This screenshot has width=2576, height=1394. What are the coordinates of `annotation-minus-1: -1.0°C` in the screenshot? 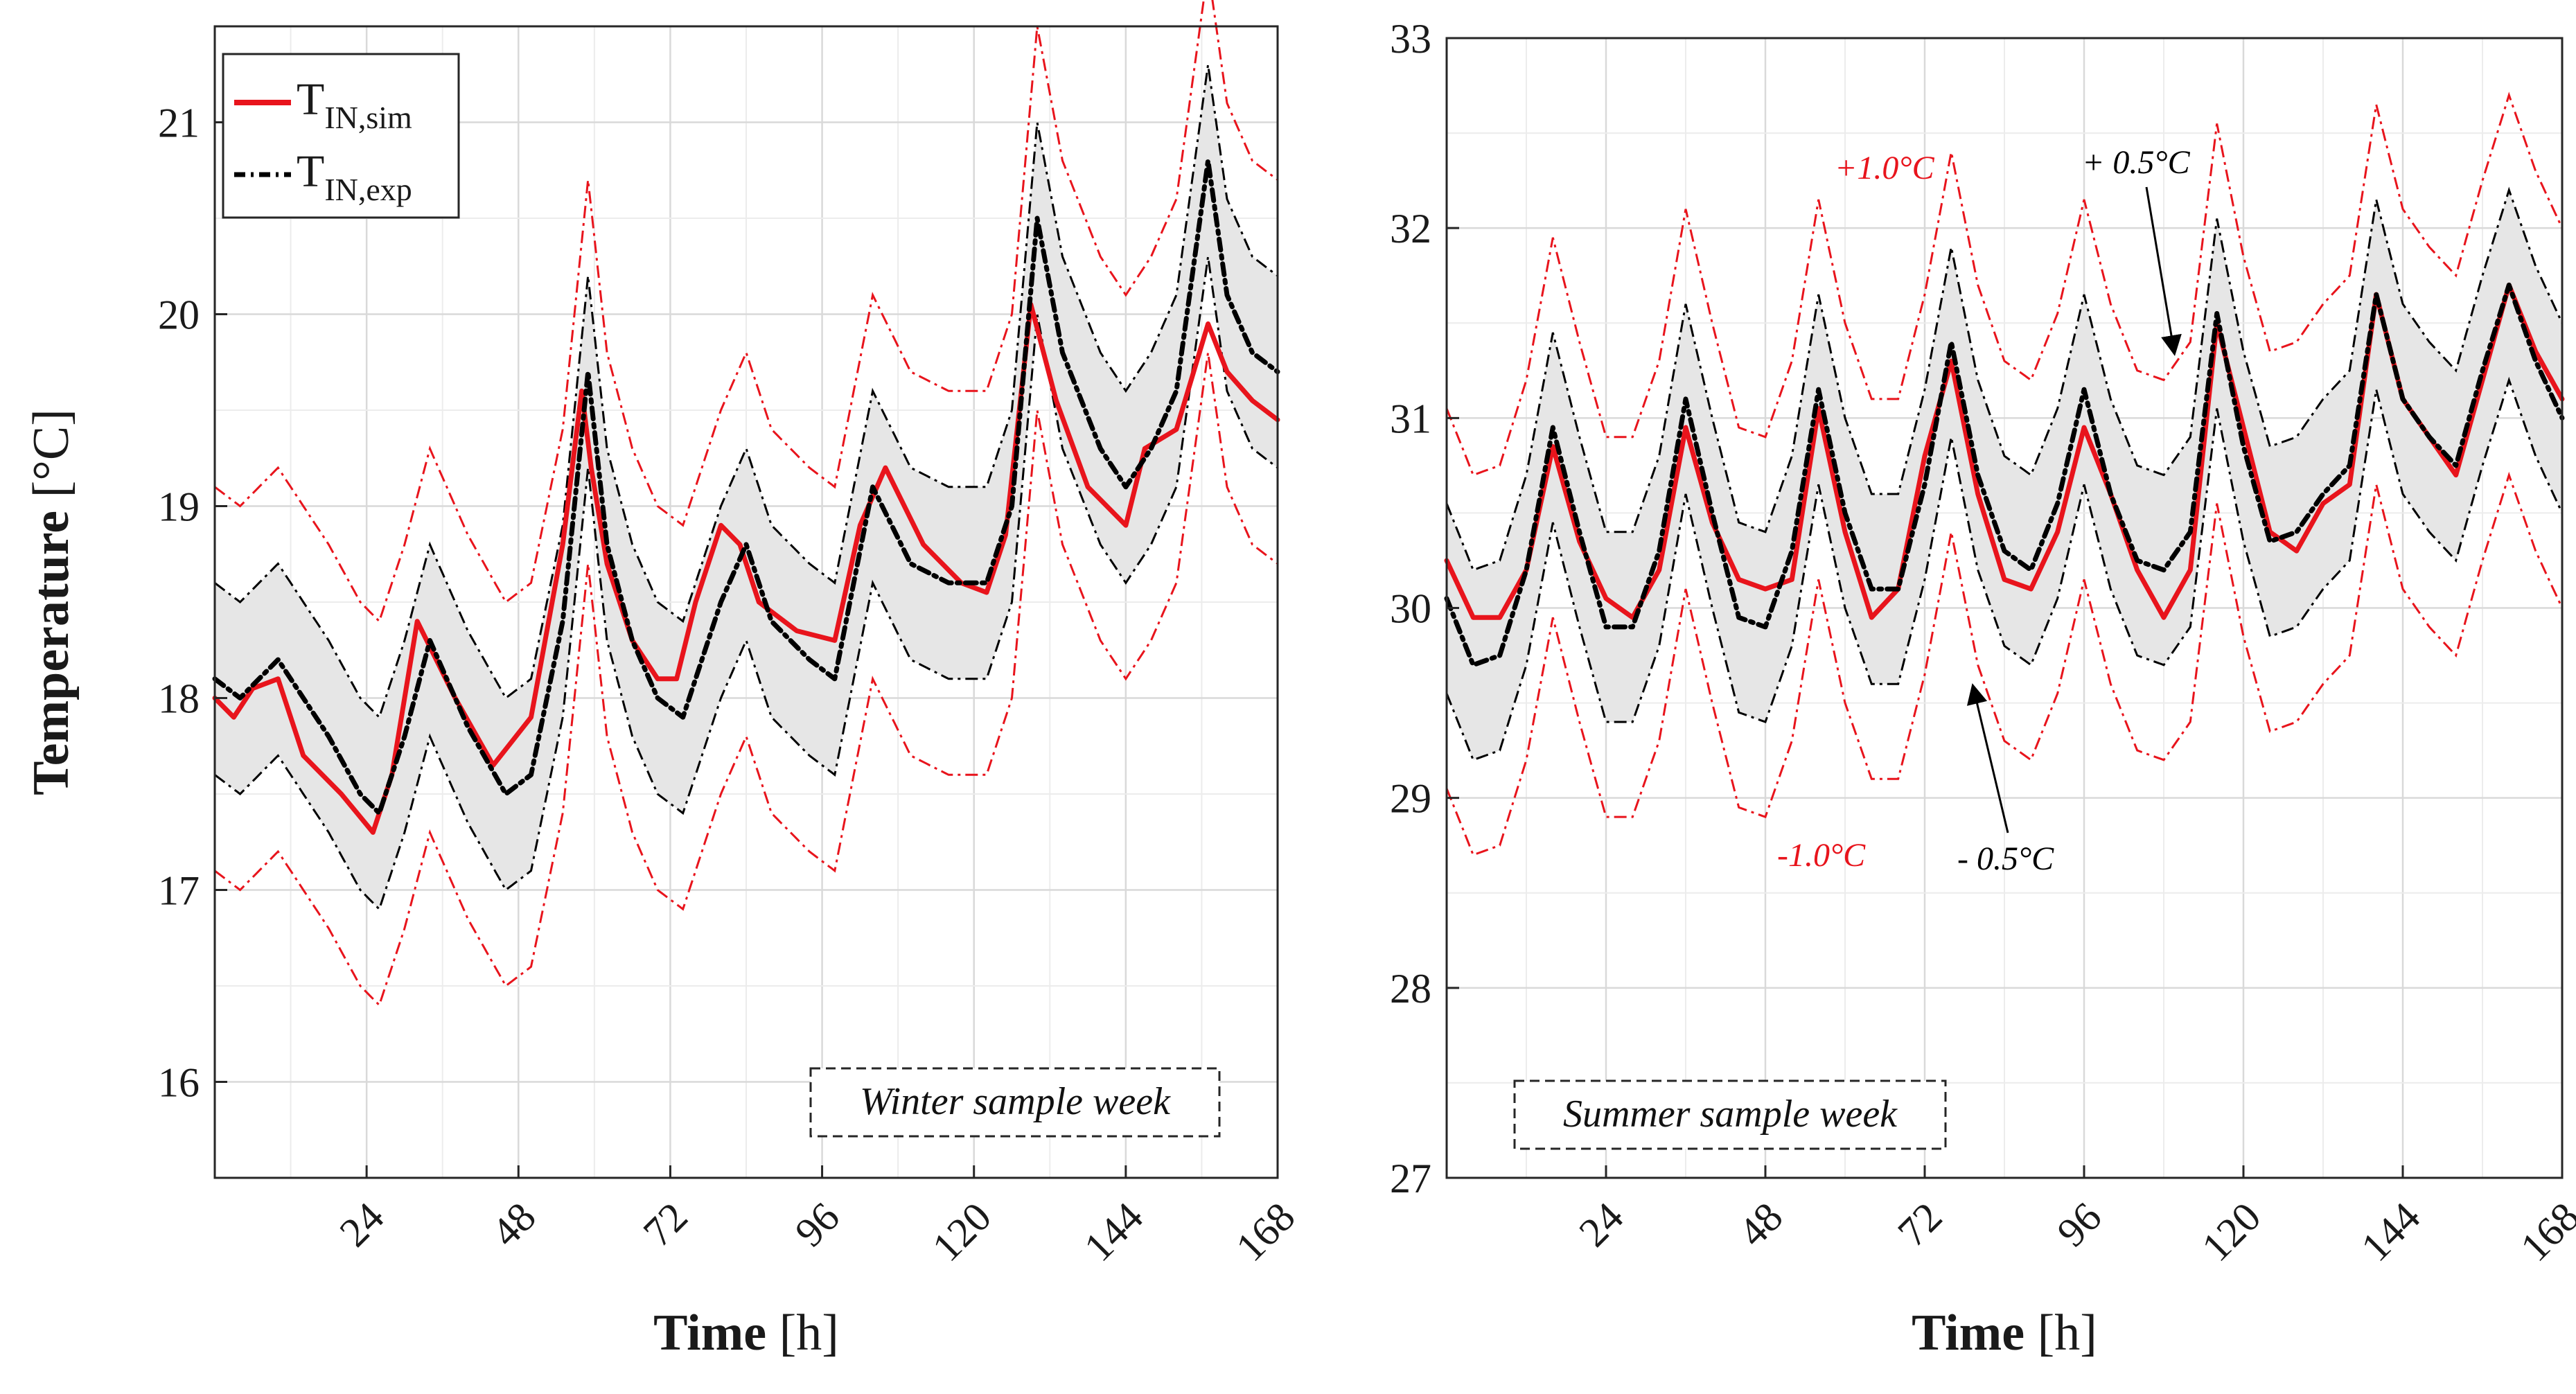 It's located at (1821, 855).